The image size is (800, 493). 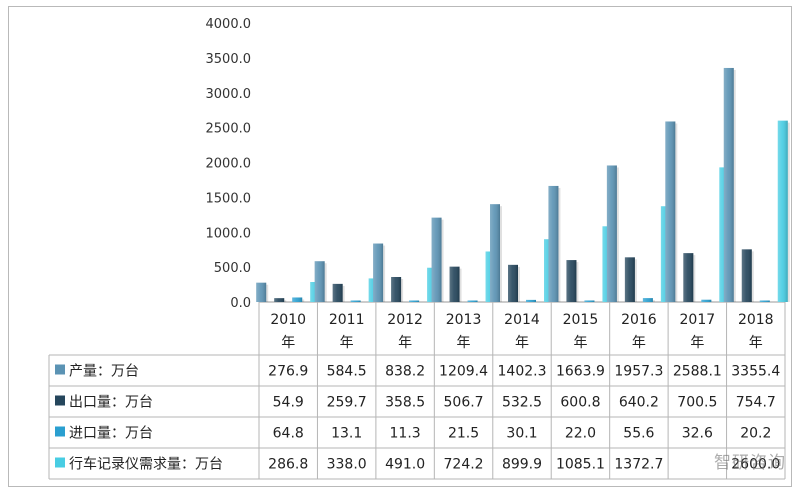 I want to click on series-label: 出口量：万台, so click(x=111, y=403).